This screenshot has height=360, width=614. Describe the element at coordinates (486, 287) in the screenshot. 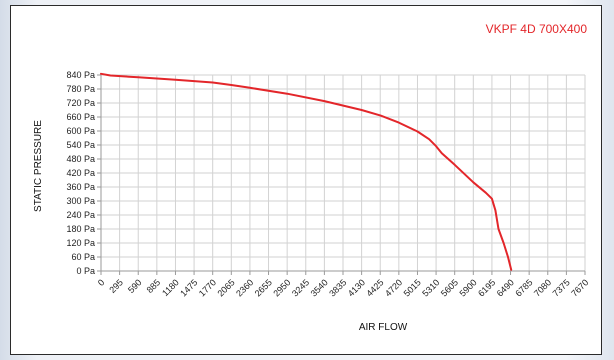

I see `x-tick-label: 6195` at that location.